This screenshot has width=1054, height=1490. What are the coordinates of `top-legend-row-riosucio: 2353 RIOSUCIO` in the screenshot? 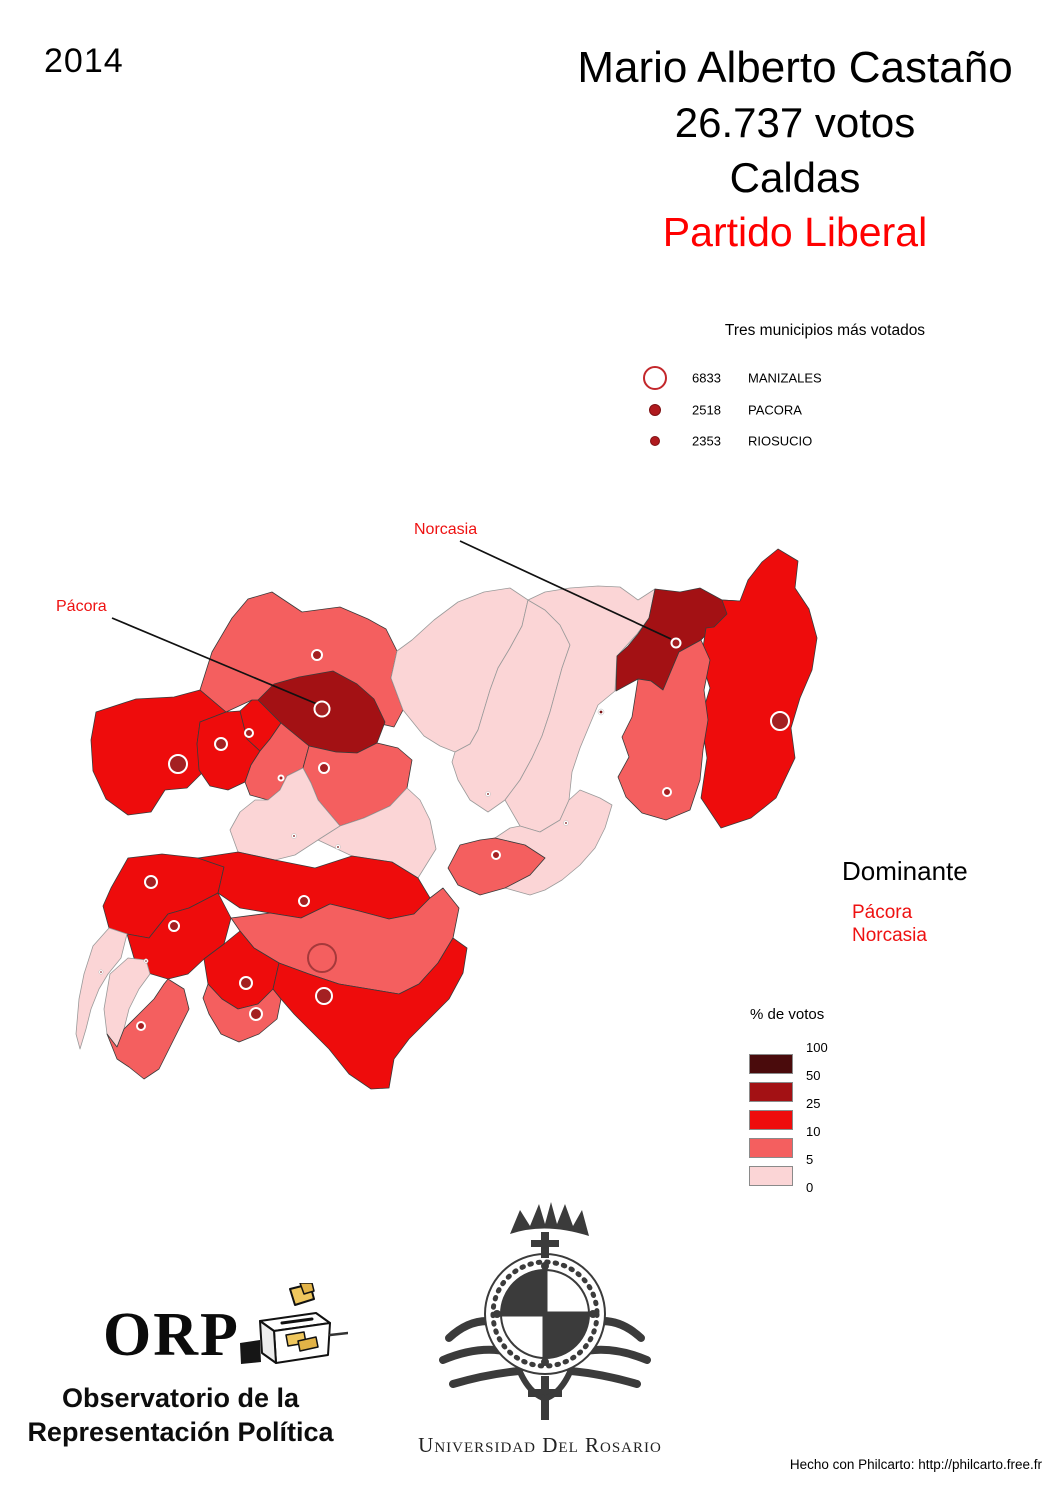 It's located at (805, 441).